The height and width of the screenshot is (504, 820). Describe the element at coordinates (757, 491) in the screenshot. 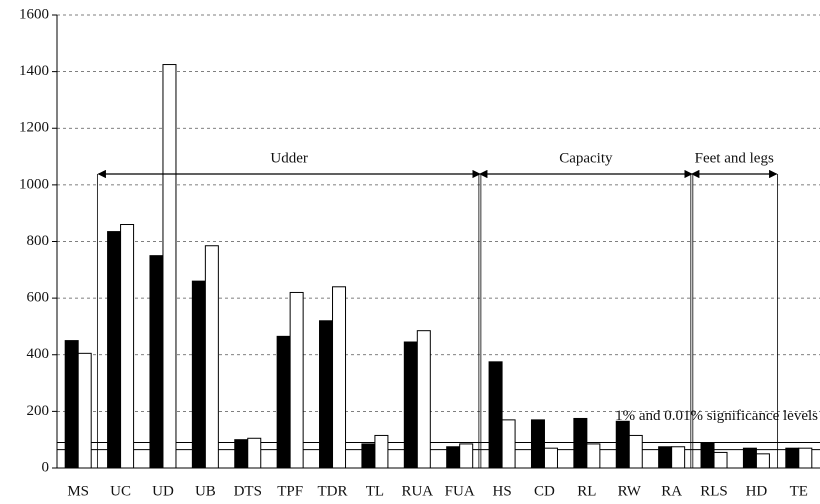

I see `x-tick-label: HD` at that location.